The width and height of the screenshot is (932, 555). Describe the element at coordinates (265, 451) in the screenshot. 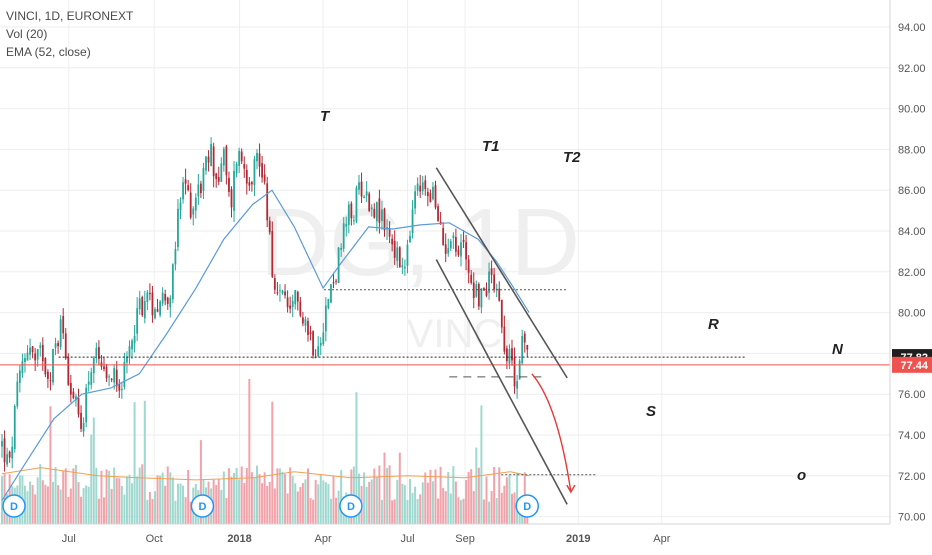

I see `volume-bars` at that location.